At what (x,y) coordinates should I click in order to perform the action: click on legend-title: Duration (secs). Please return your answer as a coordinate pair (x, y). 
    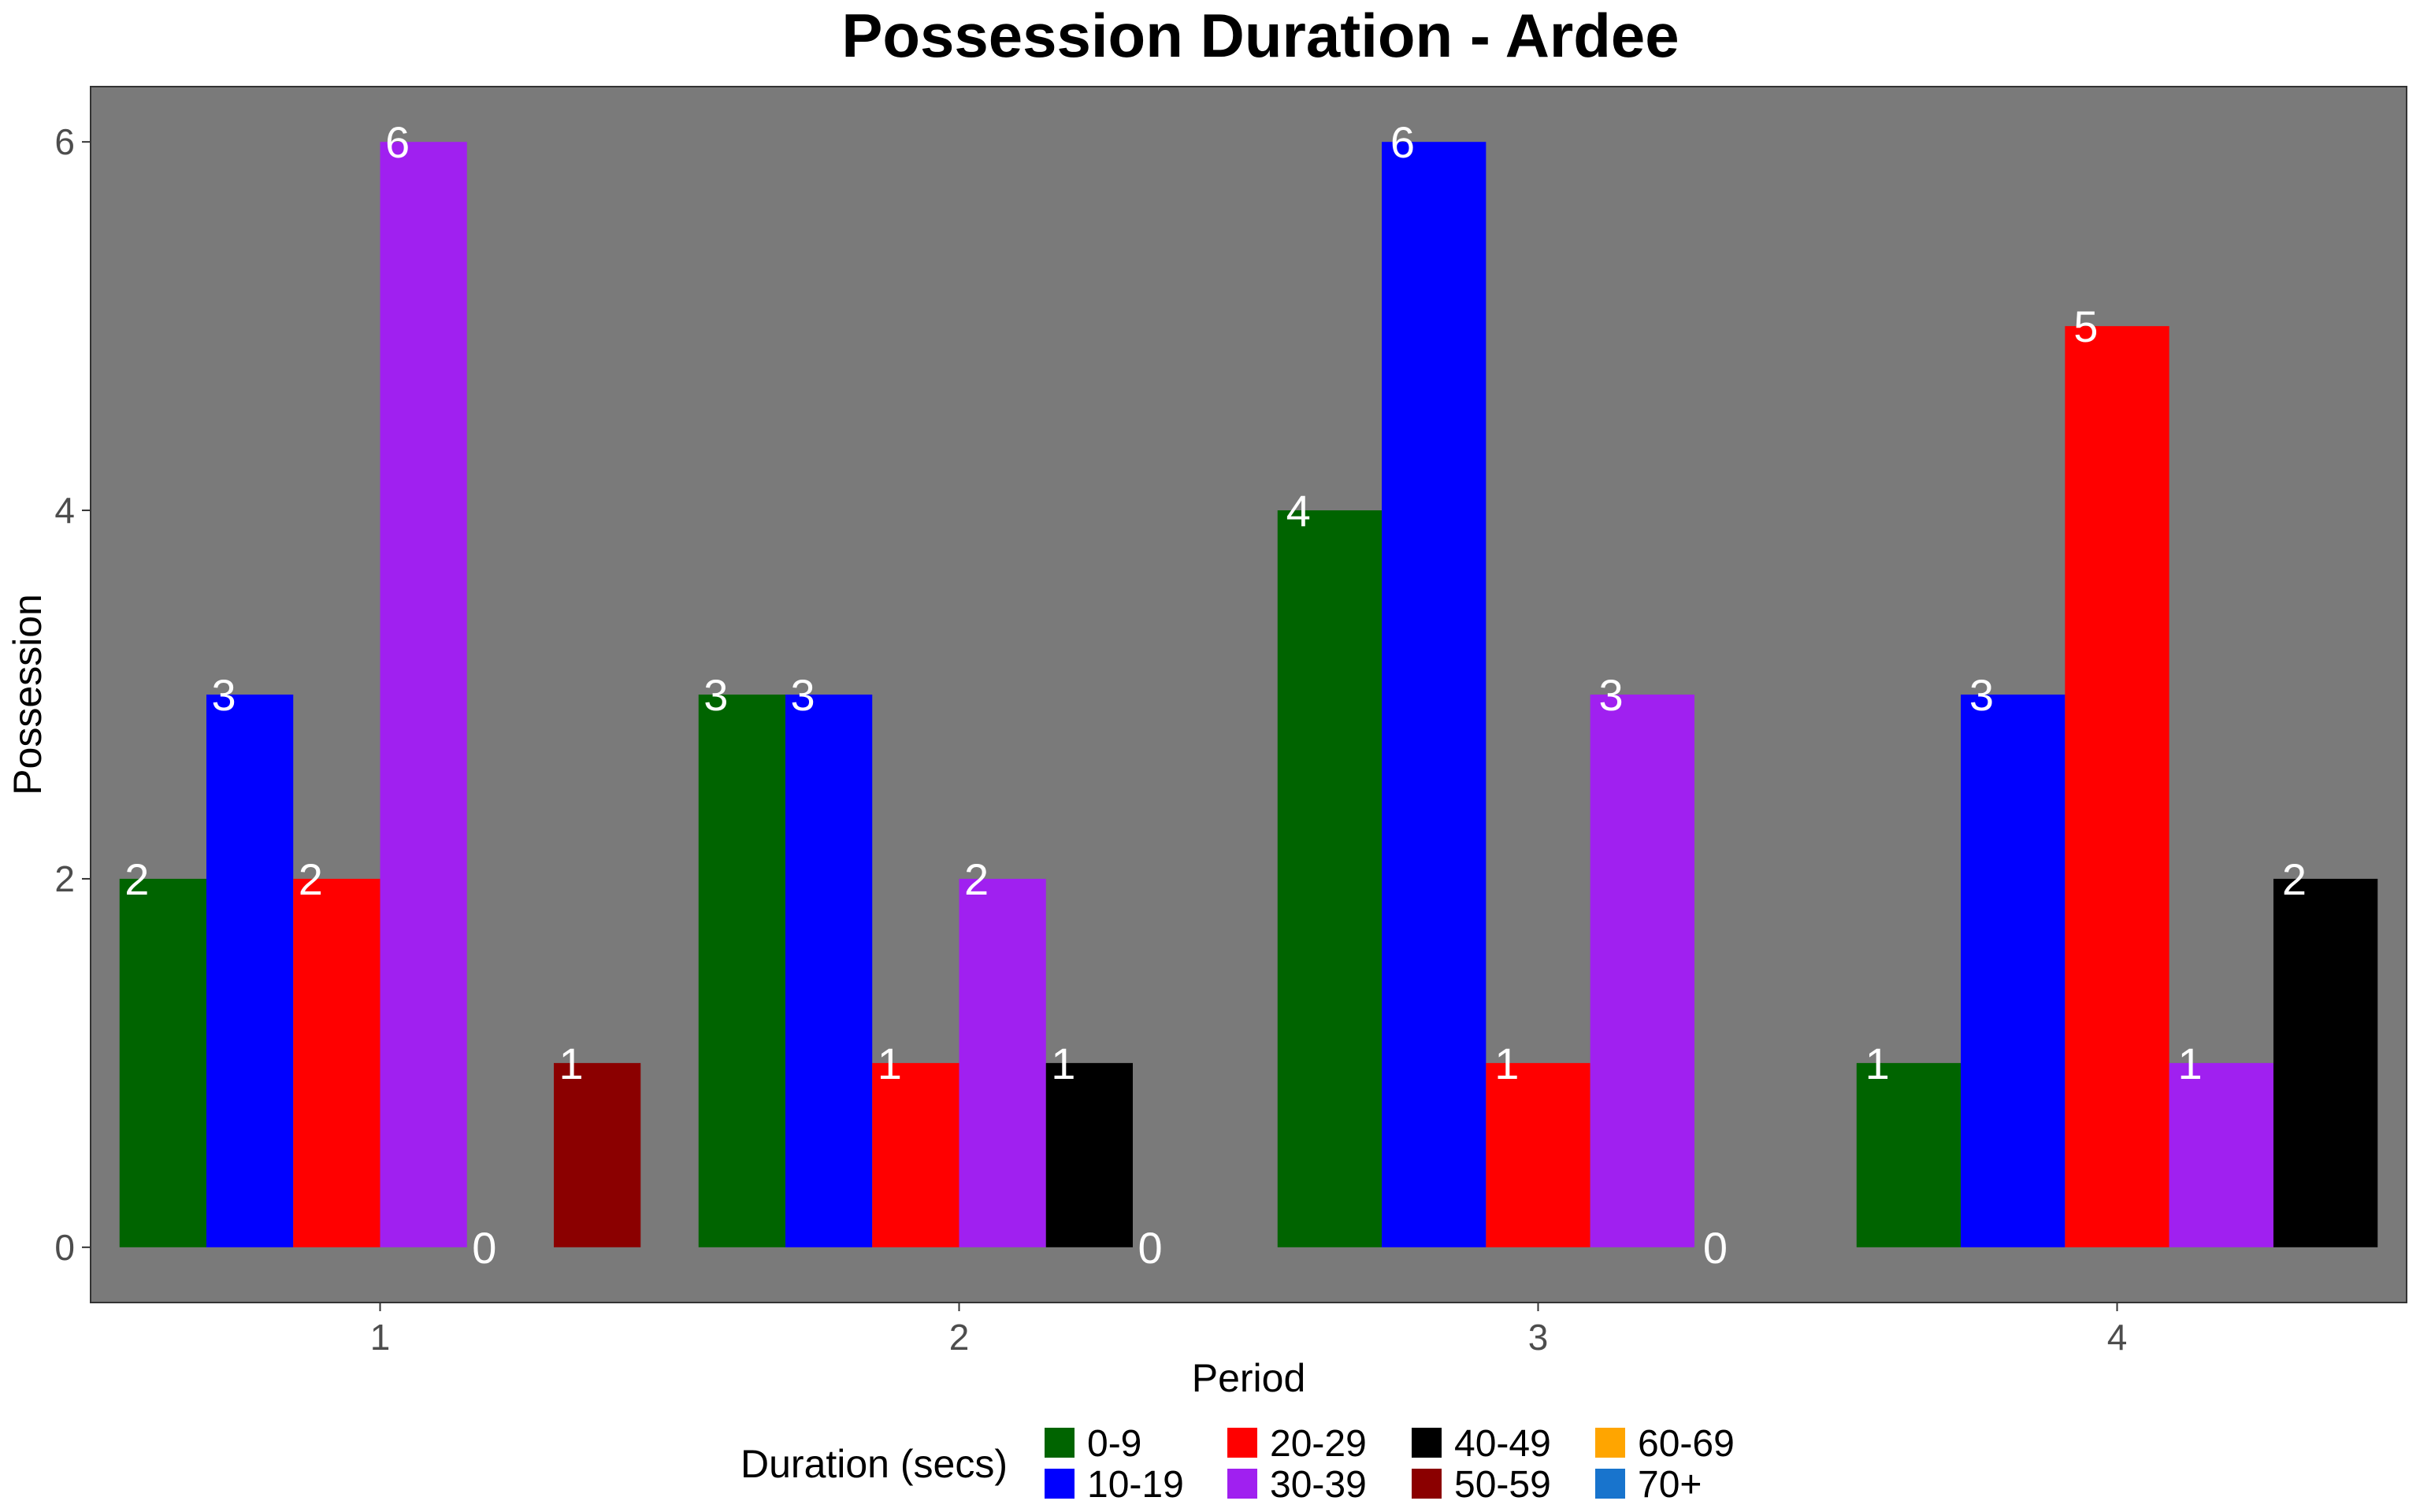
    Looking at the image, I should click on (874, 1464).